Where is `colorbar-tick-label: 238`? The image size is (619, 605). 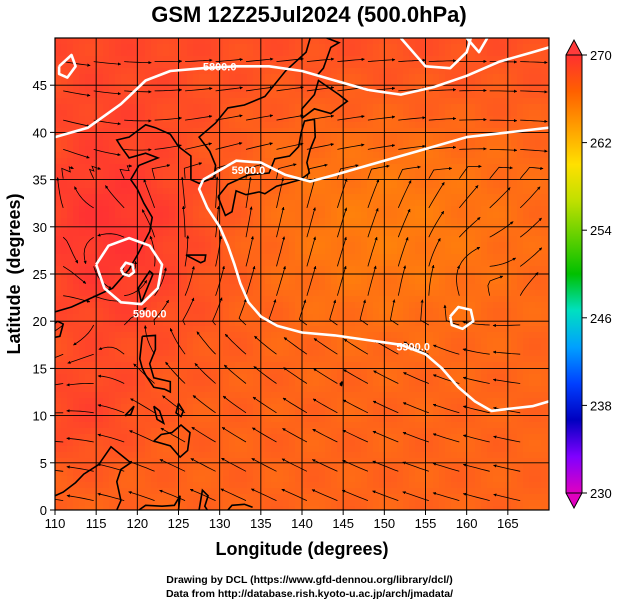
colorbar-tick-label: 238 is located at coordinates (601, 405).